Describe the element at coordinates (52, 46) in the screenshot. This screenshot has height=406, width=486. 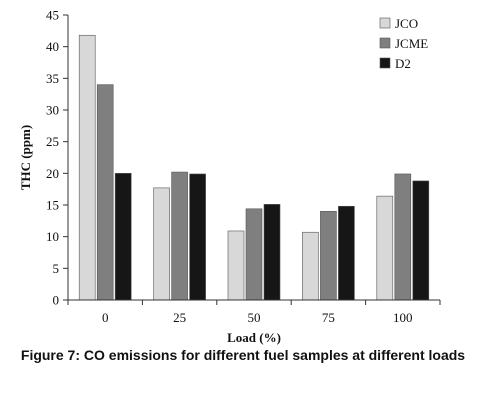
I see `y-tick-label: 40` at that location.